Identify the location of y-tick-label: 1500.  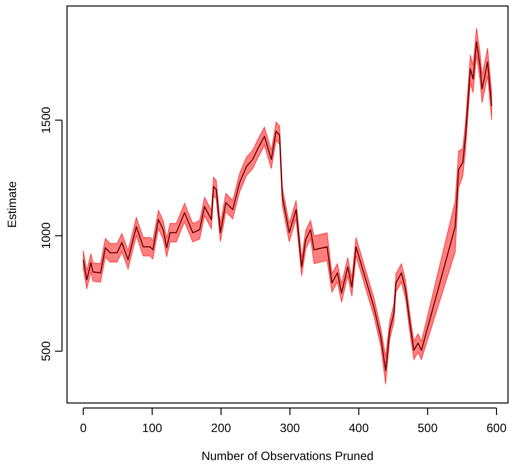
(46, 120).